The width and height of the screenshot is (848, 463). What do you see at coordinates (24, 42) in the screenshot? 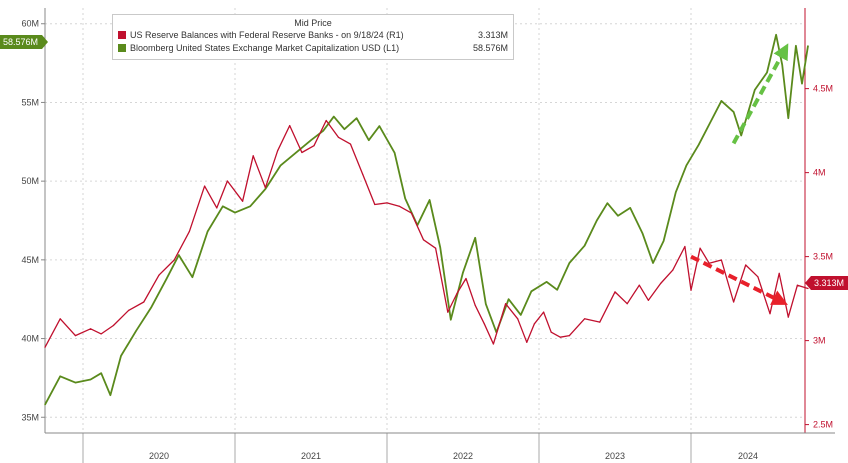
I see `last-value-label-left: 58.576M` at bounding box center [24, 42].